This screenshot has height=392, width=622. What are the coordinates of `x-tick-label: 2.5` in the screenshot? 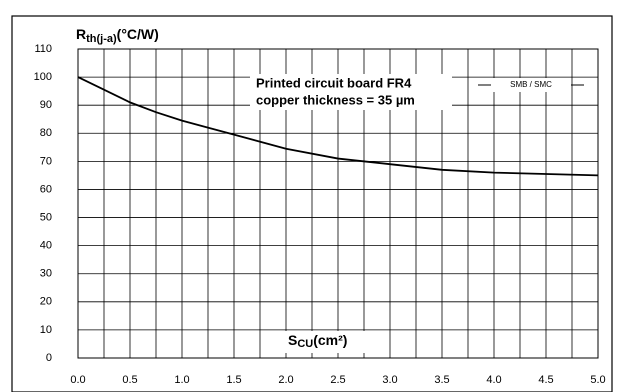 It's located at (337, 380).